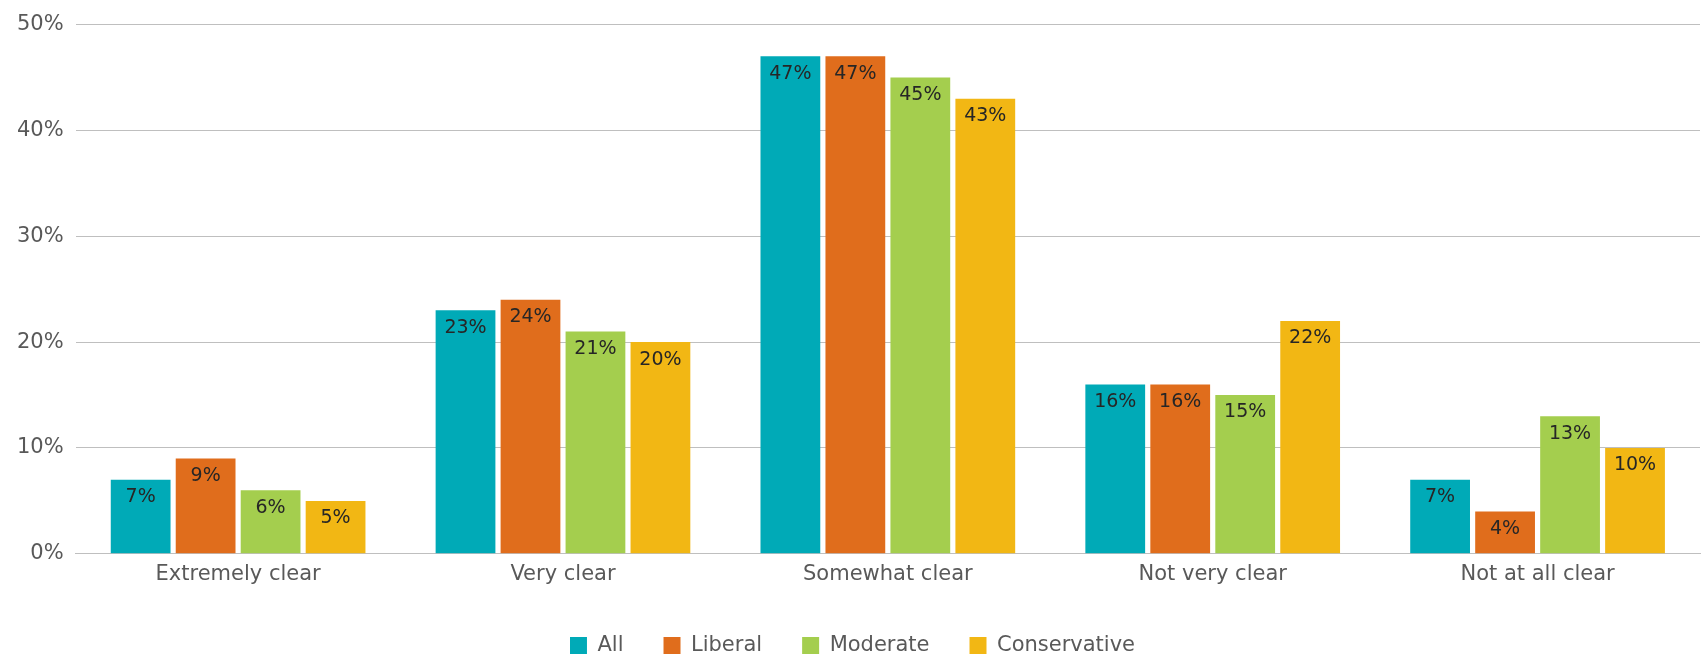 The width and height of the screenshot is (1705, 666). What do you see at coordinates (888, 572) in the screenshot?
I see `x-tick-label: Somewhat clear` at bounding box center [888, 572].